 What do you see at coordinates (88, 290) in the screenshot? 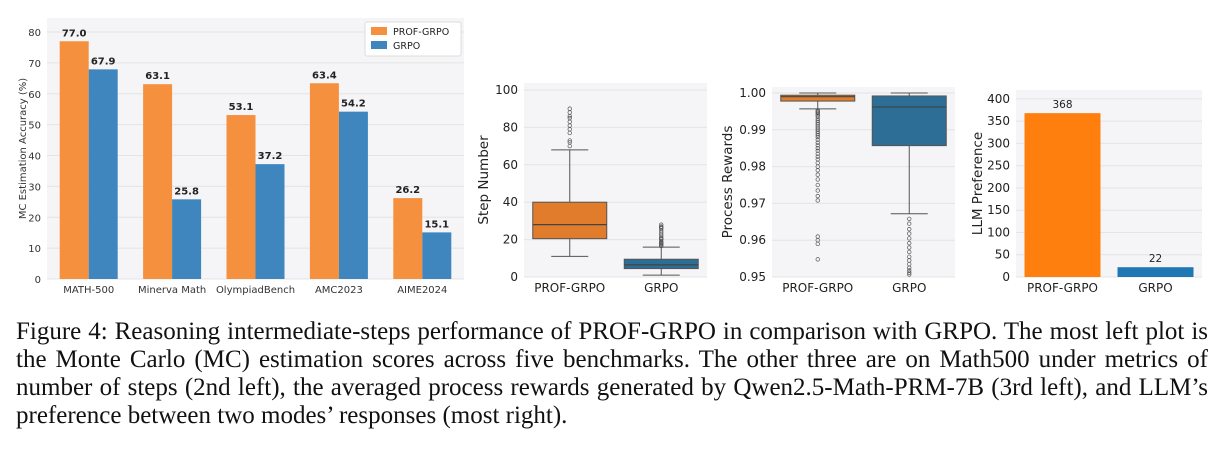
I see `x-tick-label: MATH-500` at bounding box center [88, 290].